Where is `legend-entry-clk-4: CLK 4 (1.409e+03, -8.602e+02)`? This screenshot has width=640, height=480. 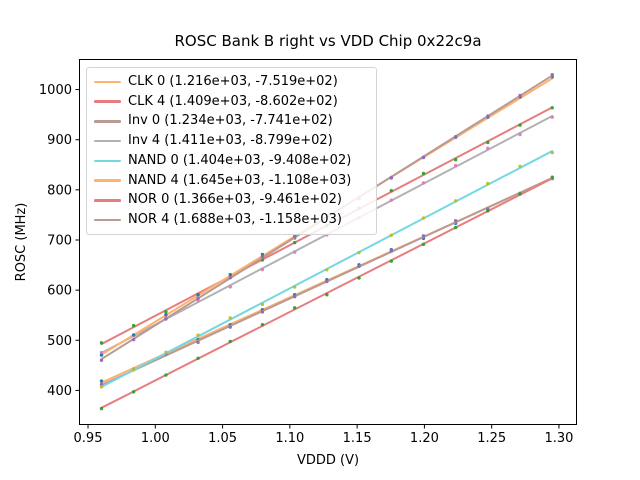
legend-entry-clk-4: CLK 4 (1.409e+03, -8.602e+02) is located at coordinates (231, 102).